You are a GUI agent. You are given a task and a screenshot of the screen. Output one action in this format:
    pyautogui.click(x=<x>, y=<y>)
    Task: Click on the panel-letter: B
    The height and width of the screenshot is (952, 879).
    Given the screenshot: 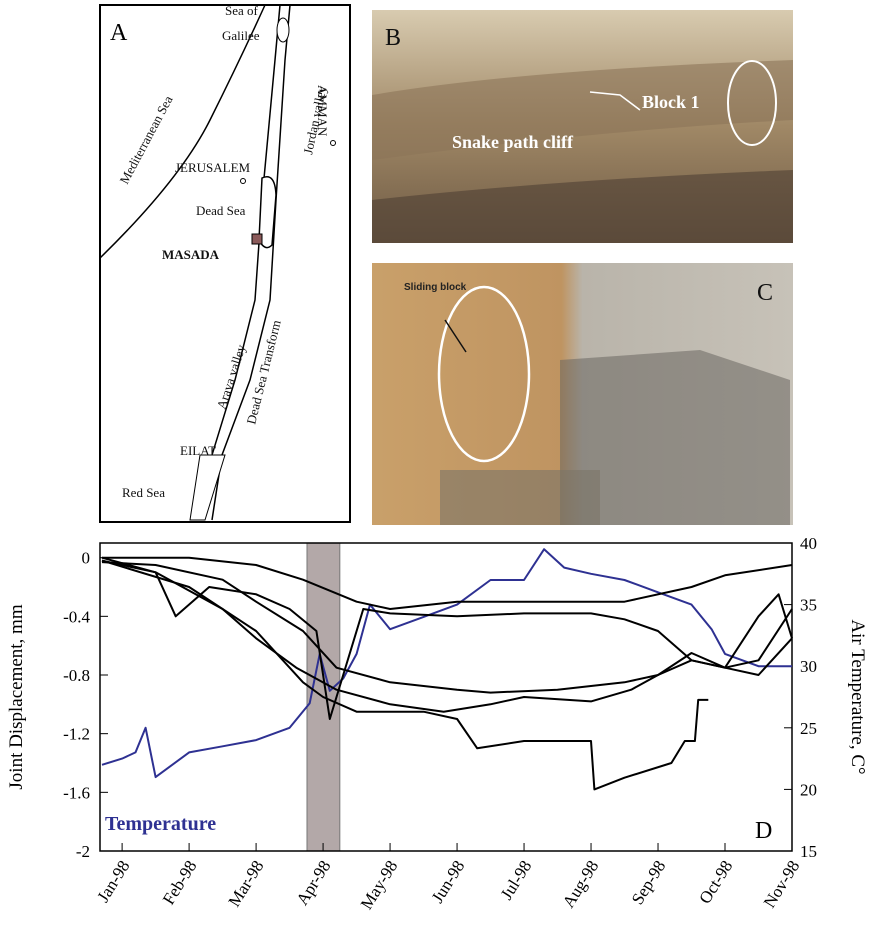 What is the action you would take?
    pyautogui.click(x=393, y=38)
    